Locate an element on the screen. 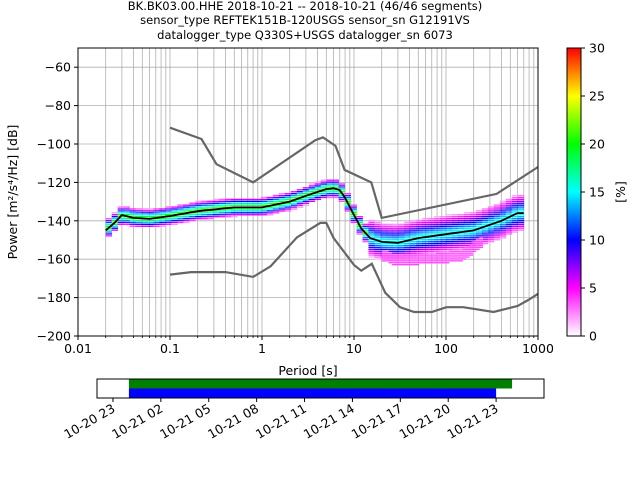 This screenshot has height=480, width=640. x-axis-ticks: 0.01 0.1 1 10 100 1000 is located at coordinates (309, 346).